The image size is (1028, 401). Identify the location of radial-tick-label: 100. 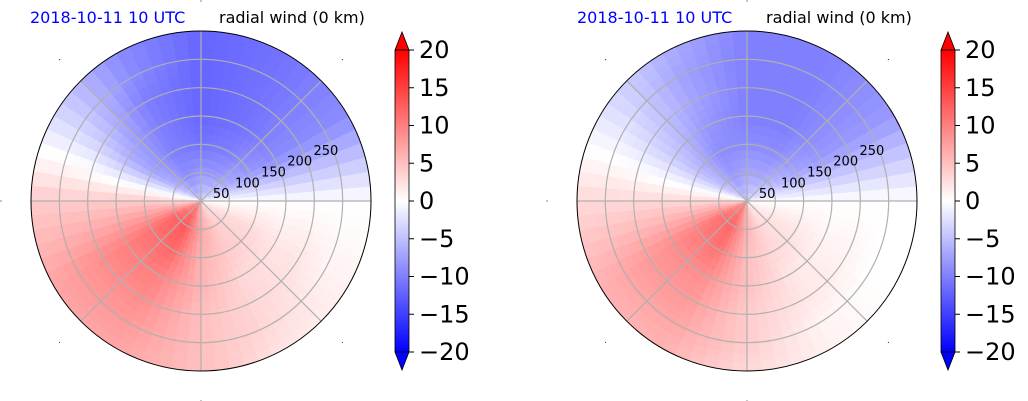
(247, 183).